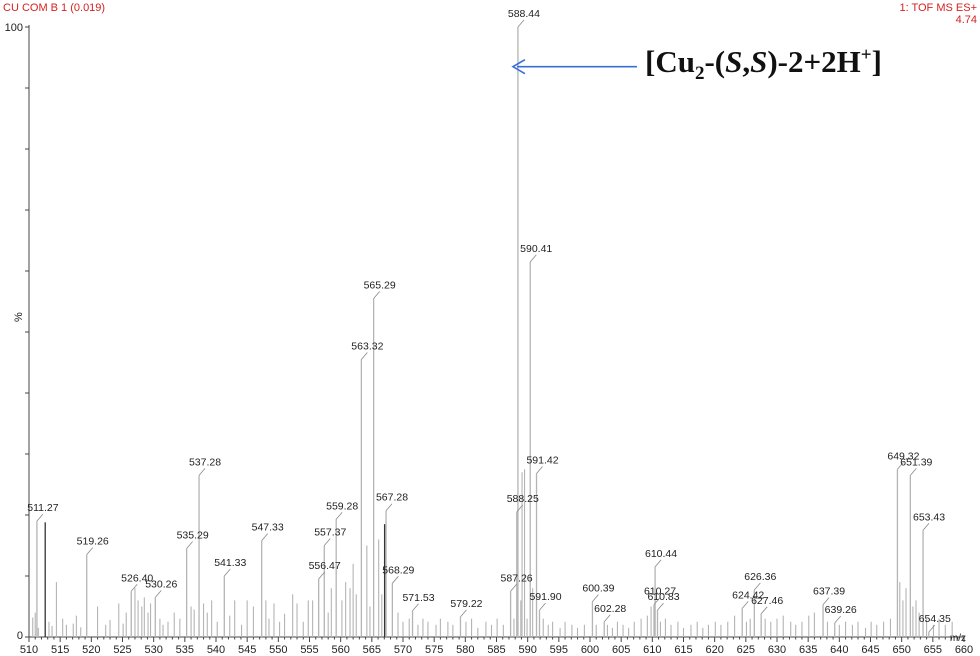 This screenshot has width=980, height=656. What do you see at coordinates (670, 61) in the screenshot?
I see `formula-prefix: [Cu` at bounding box center [670, 61].